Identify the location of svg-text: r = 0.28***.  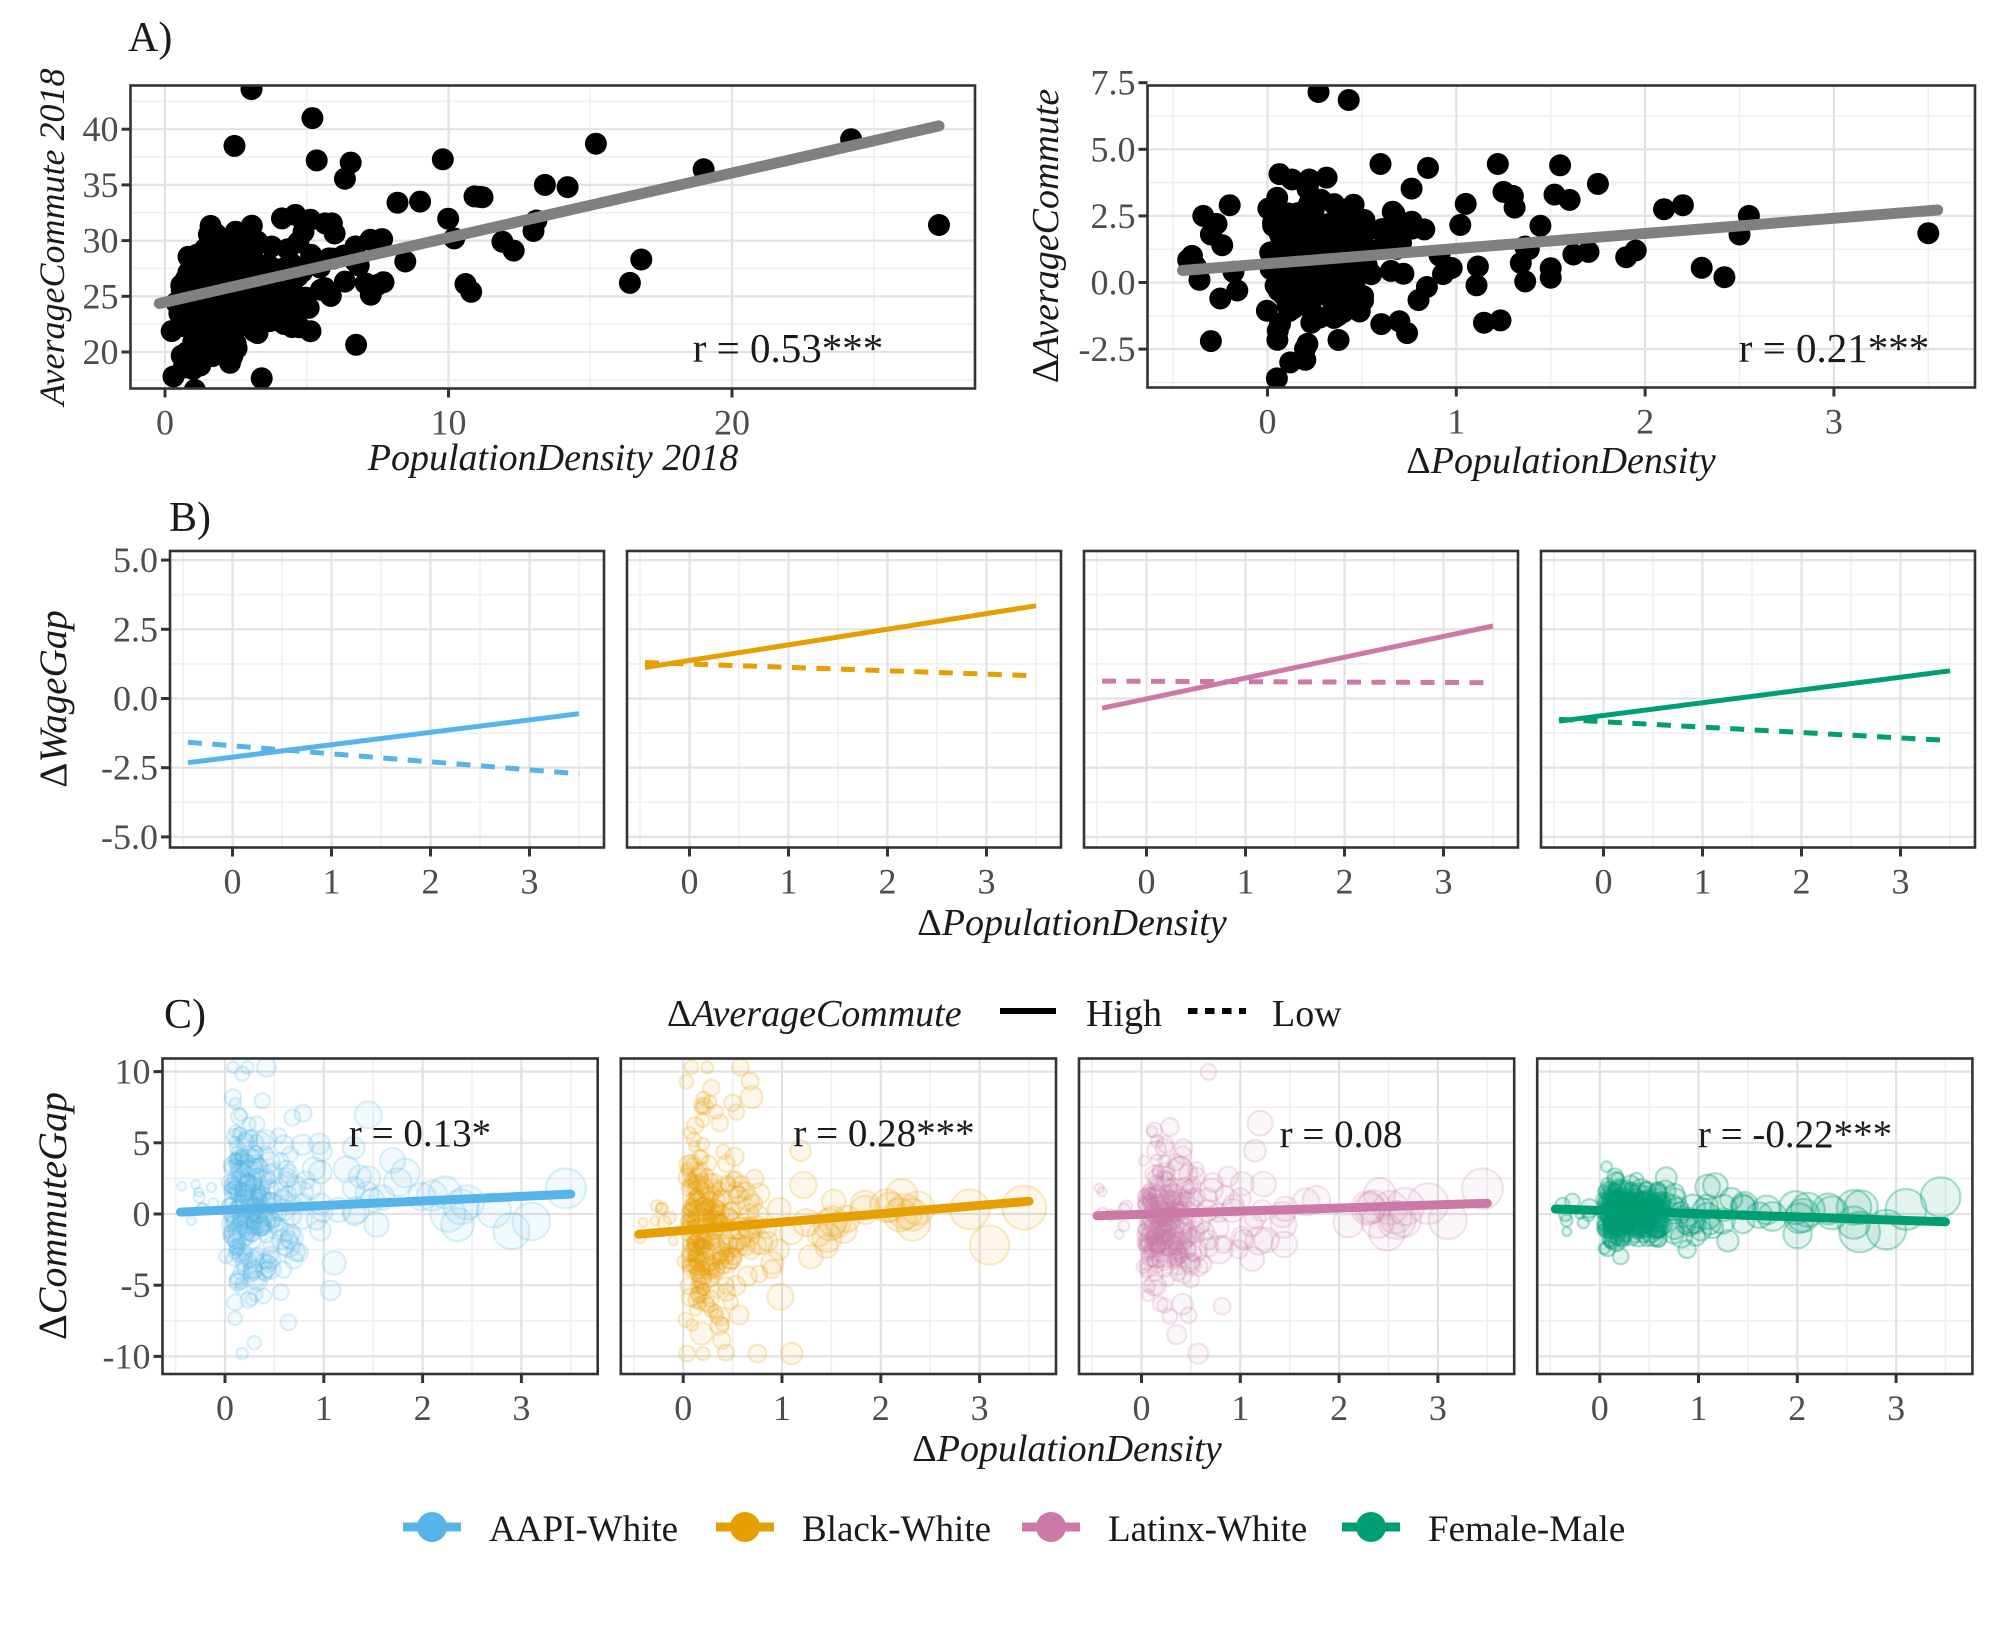
(883, 1133).